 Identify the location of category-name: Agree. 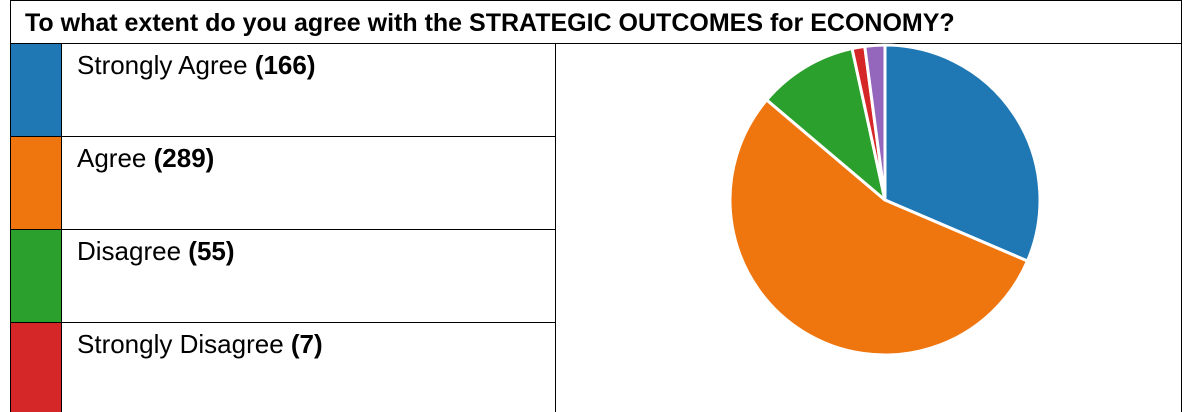
(112, 158).